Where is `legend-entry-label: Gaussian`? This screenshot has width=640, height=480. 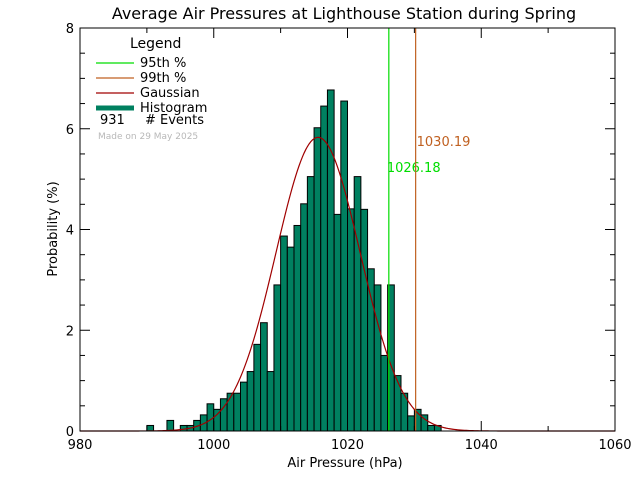
legend-entry-label: Gaussian is located at coordinates (170, 93).